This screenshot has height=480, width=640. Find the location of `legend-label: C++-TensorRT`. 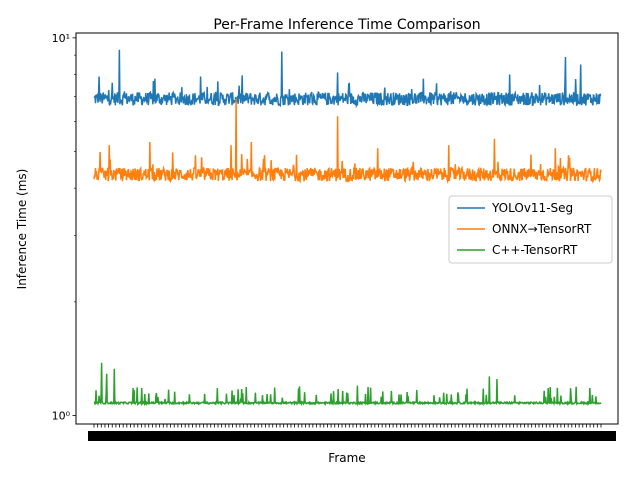

legend-label: C++-TensorRT is located at coordinates (535, 250).